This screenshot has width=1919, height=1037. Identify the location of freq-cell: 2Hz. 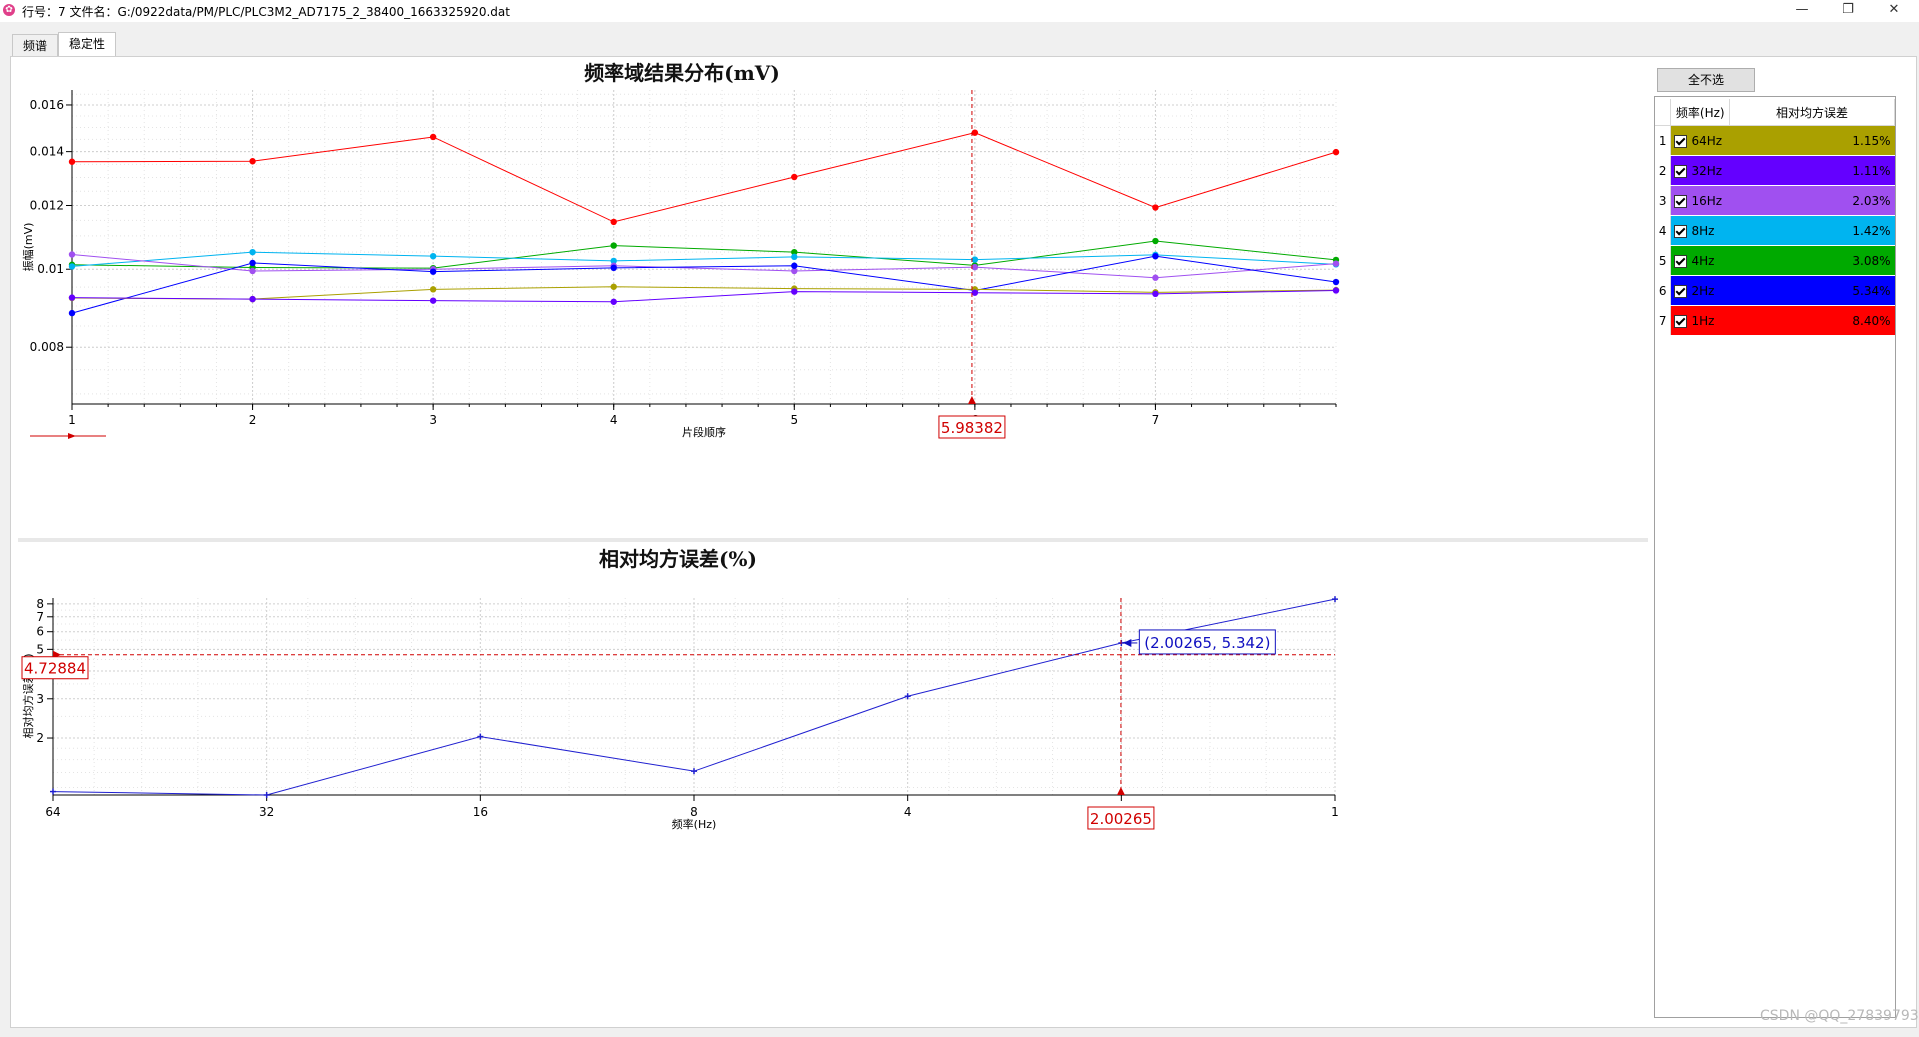
(1700, 290).